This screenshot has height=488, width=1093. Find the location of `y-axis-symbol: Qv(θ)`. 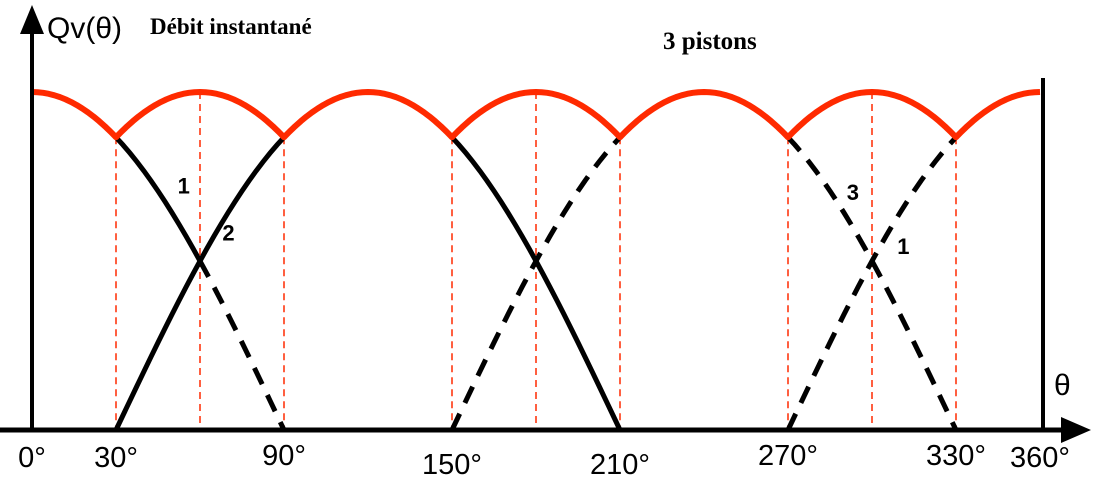

y-axis-symbol: Qv(θ) is located at coordinates (84, 28).